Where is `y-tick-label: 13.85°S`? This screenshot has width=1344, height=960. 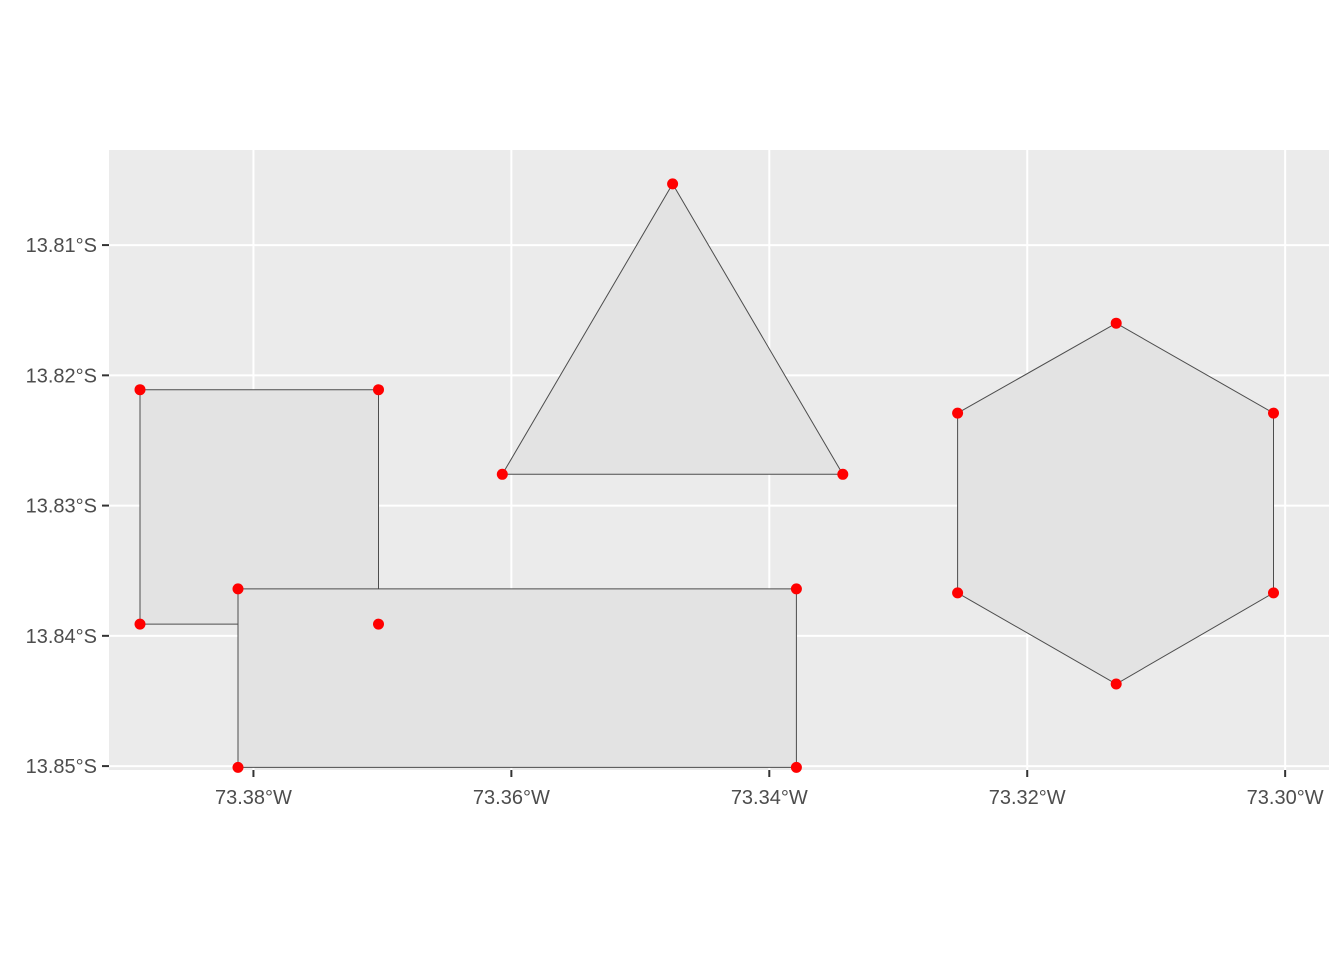 y-tick-label: 13.85°S is located at coordinates (61, 767).